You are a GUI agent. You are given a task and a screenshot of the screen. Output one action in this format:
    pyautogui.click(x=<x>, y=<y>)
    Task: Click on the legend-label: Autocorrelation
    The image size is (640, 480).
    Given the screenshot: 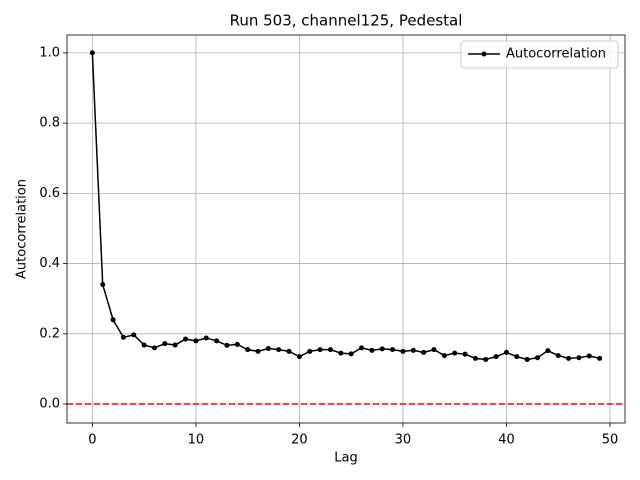 What is the action you would take?
    pyautogui.click(x=556, y=54)
    